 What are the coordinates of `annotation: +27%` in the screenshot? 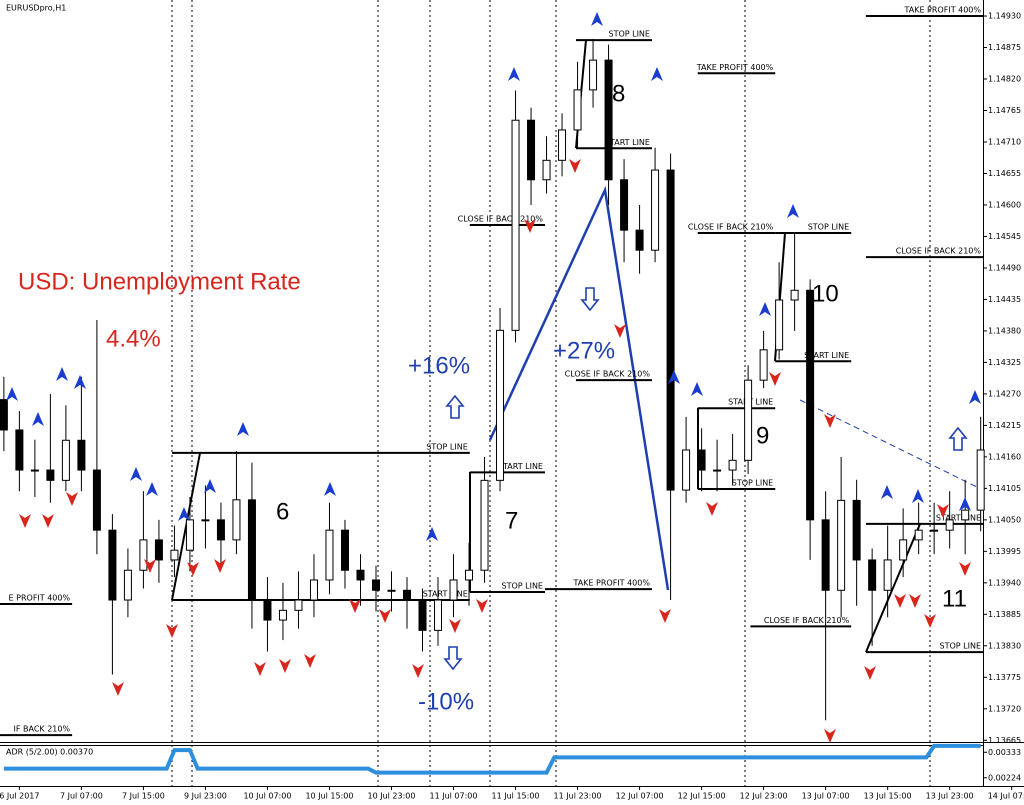 It's located at (584, 350).